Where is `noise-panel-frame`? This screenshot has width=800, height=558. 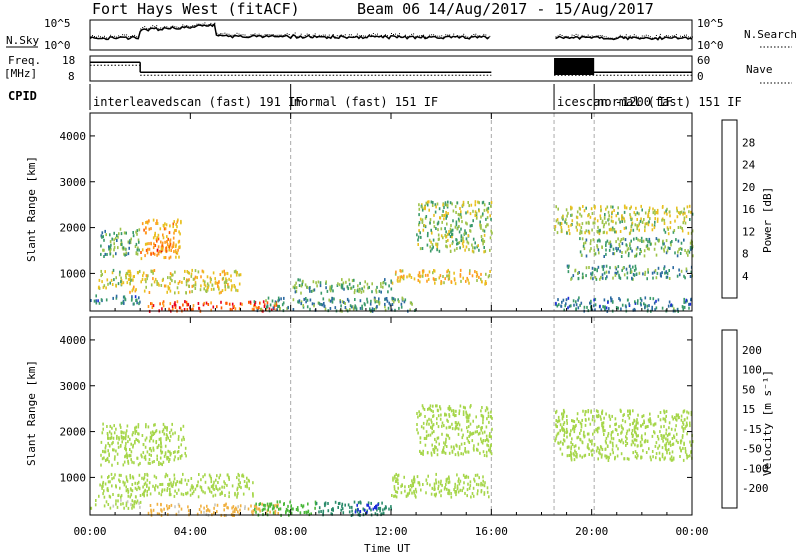
noise-panel-frame is located at coordinates (391, 35).